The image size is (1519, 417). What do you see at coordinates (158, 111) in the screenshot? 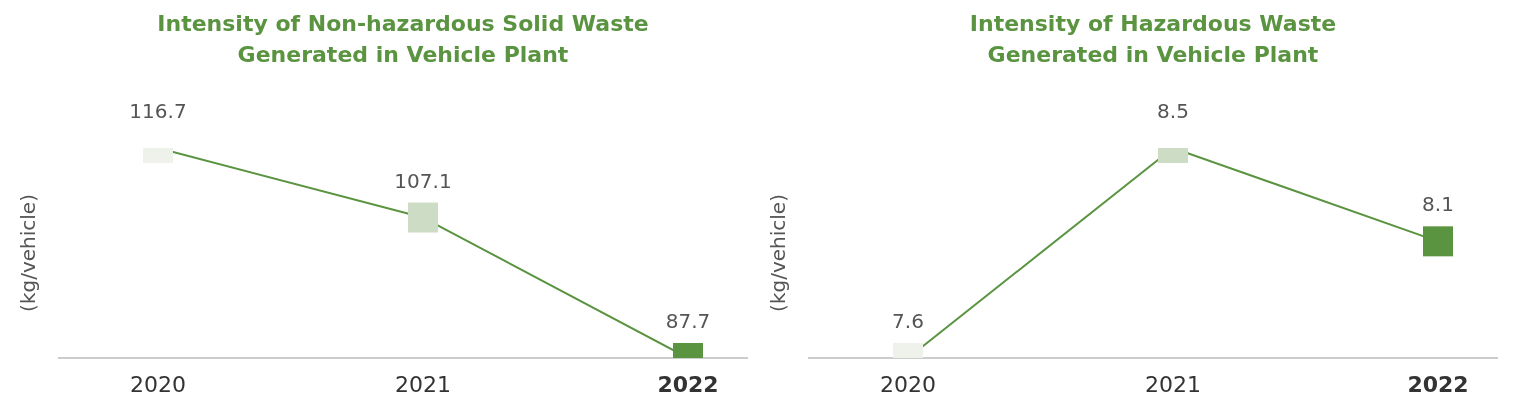
I see `data-label: 116.7` at bounding box center [158, 111].